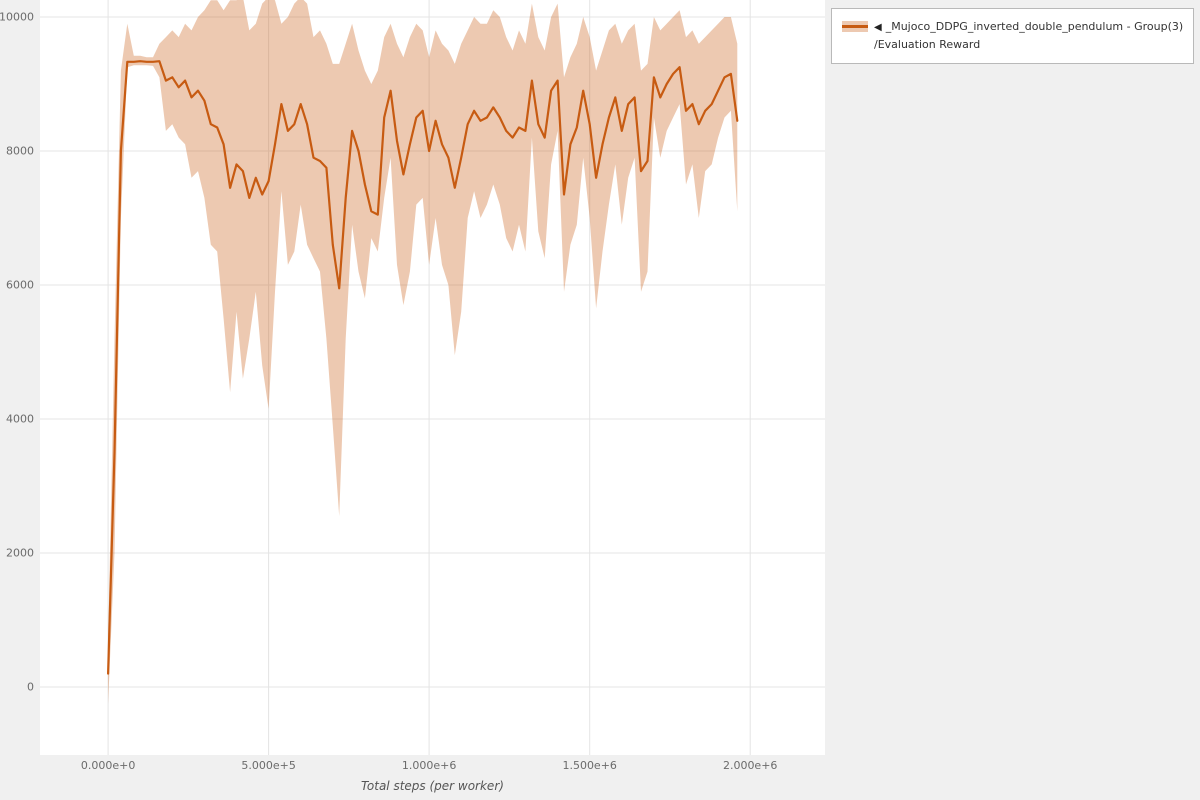 The height and width of the screenshot is (800, 1200). I want to click on x-tick-label: 5.000e+5, so click(268, 765).